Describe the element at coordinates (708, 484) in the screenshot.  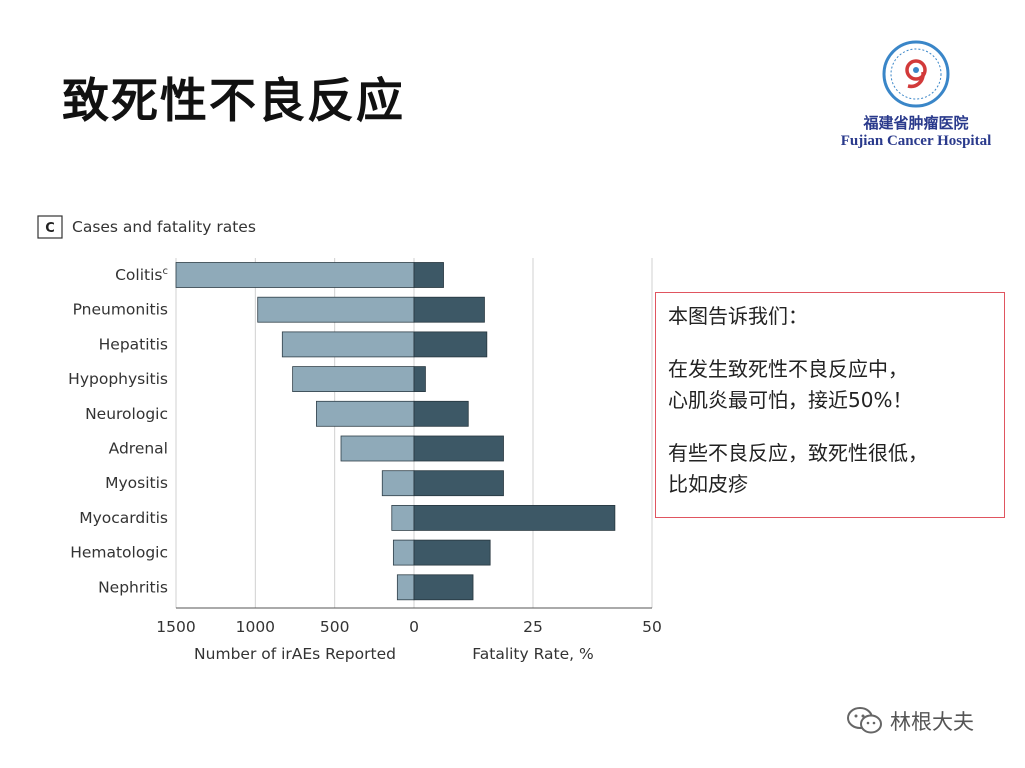
I see `note-line-5: 比如皮疹` at that location.